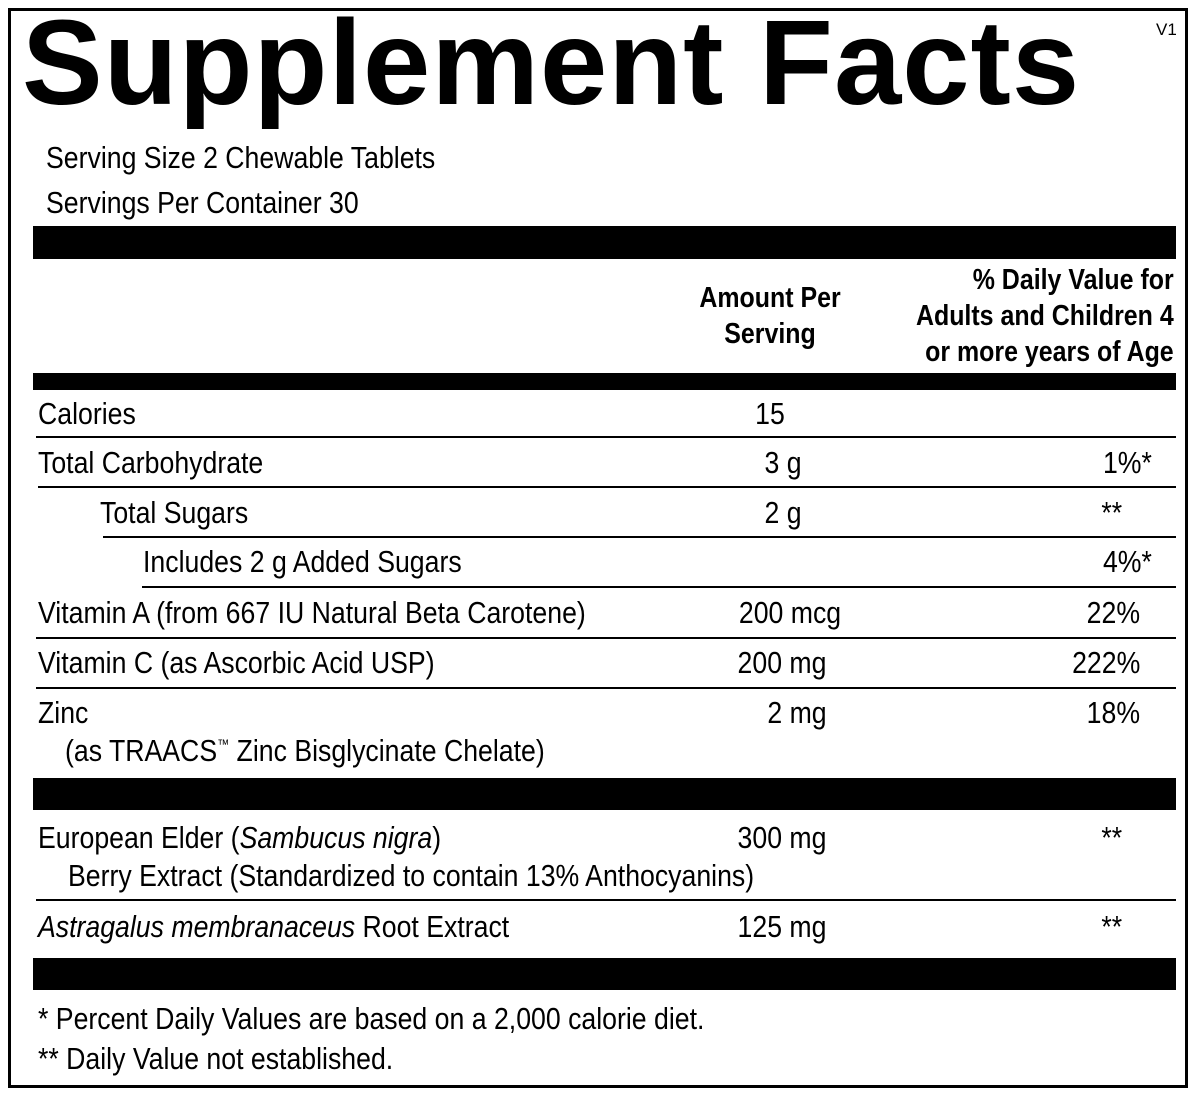 This screenshot has height=1097, width=1200. Describe the element at coordinates (783, 462) in the screenshot. I see `nutrient-amount: 3 g` at that location.